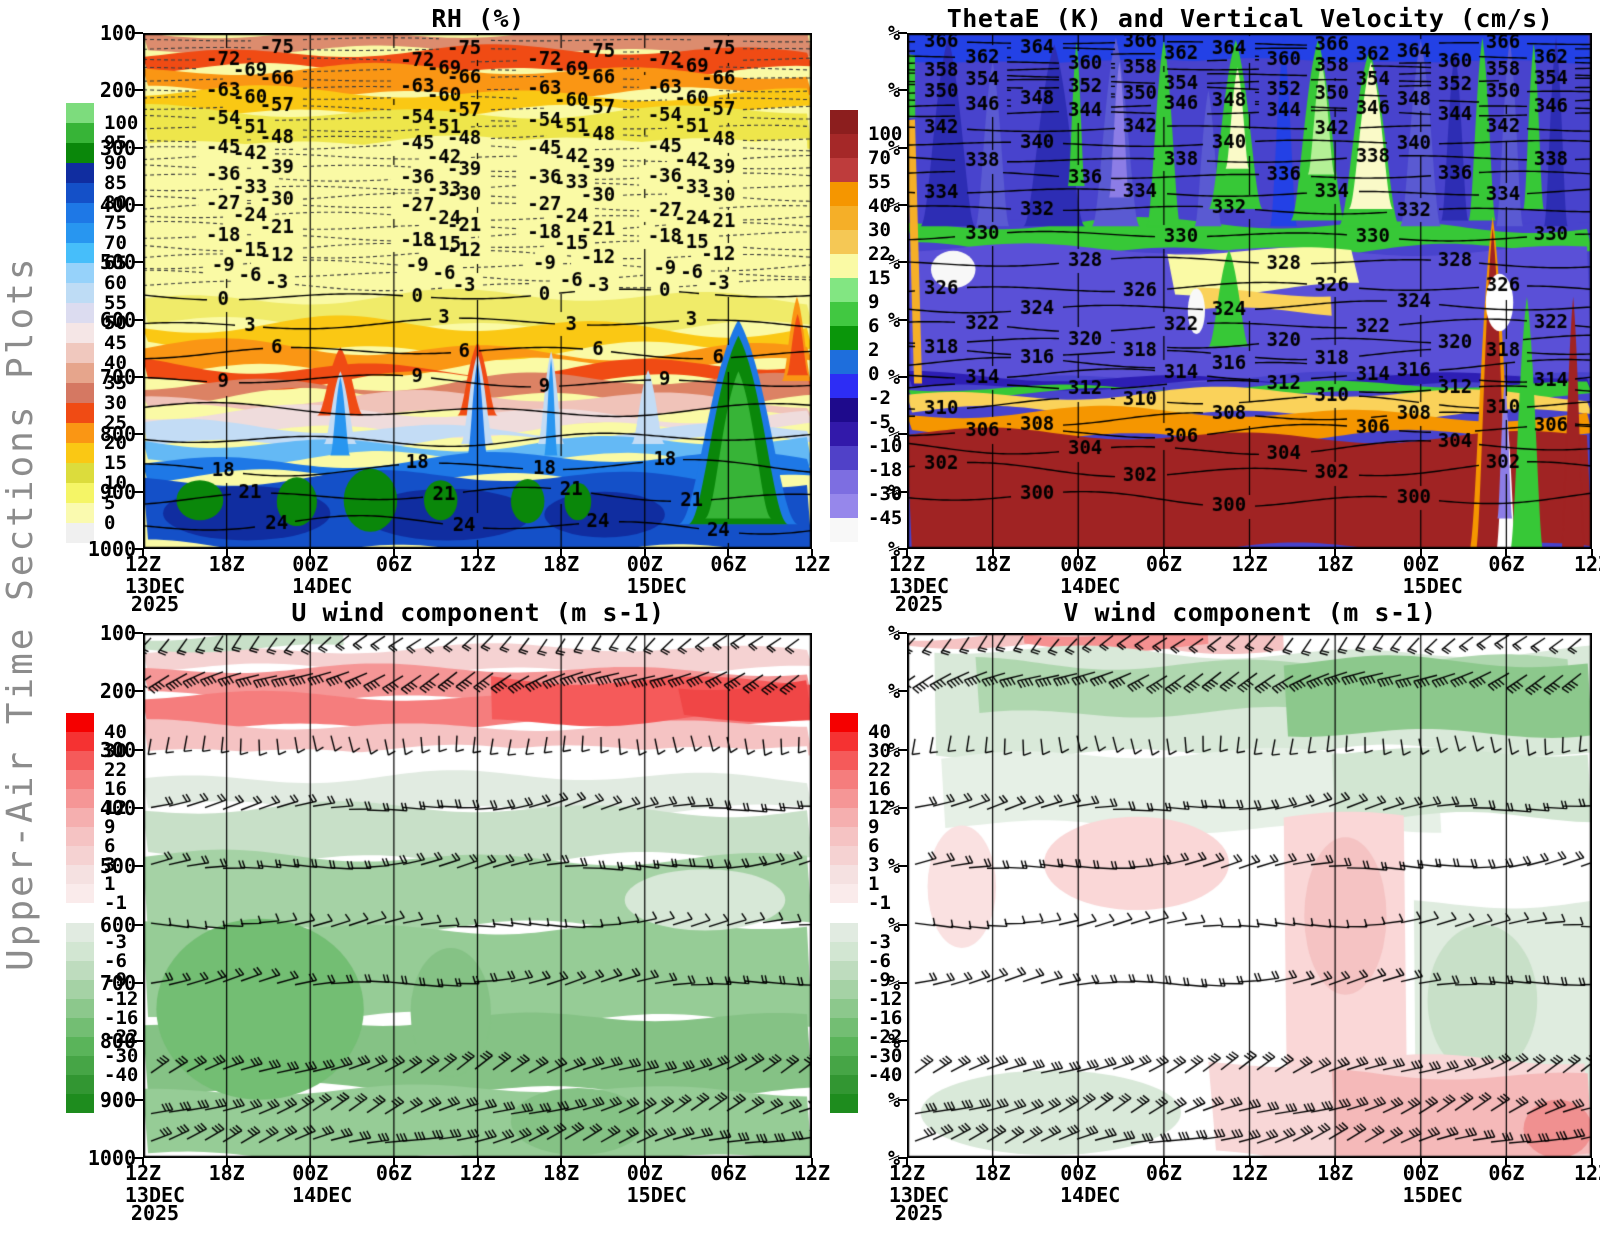 This screenshot has width=1600, height=1236. What do you see at coordinates (644, 1173) in the screenshot?
I see `uwind-time-tick-label: 00Z` at bounding box center [644, 1173].